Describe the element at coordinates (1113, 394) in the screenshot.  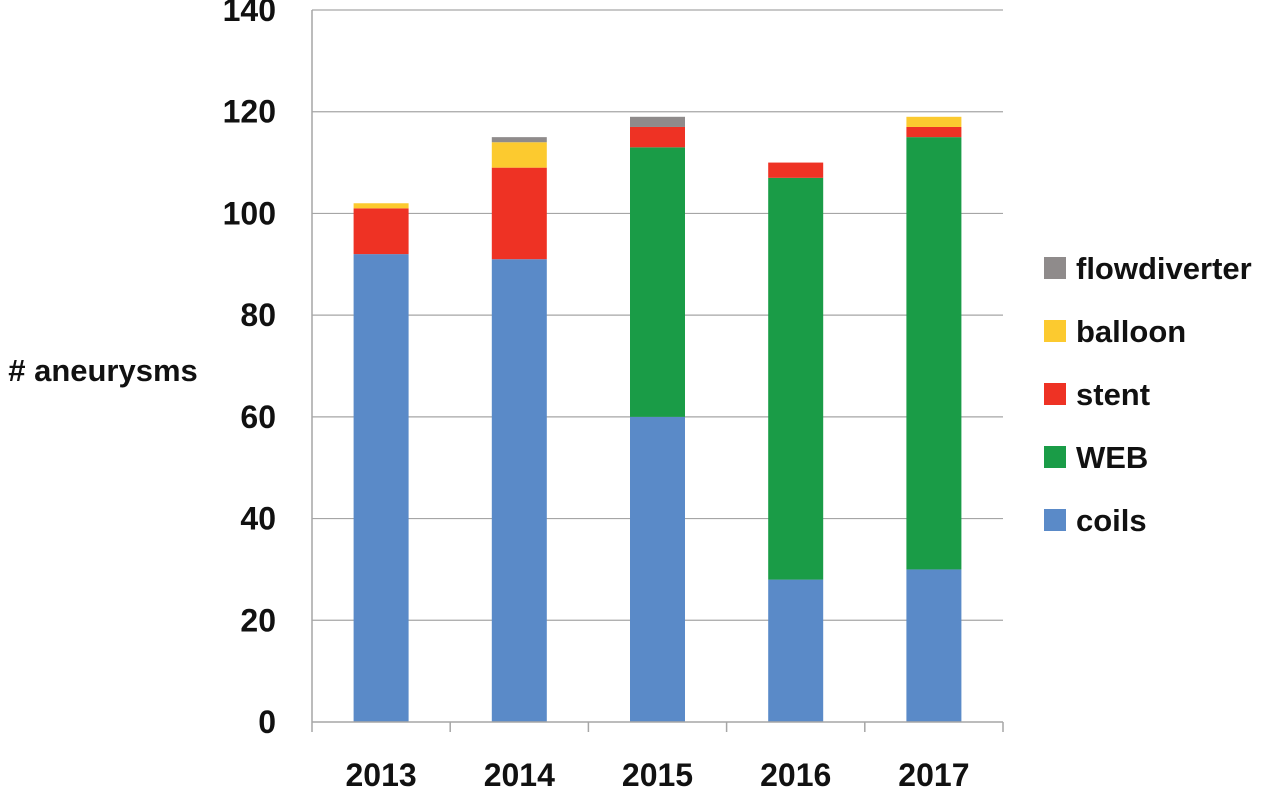
I see `legend-label-stent: stent` at that location.